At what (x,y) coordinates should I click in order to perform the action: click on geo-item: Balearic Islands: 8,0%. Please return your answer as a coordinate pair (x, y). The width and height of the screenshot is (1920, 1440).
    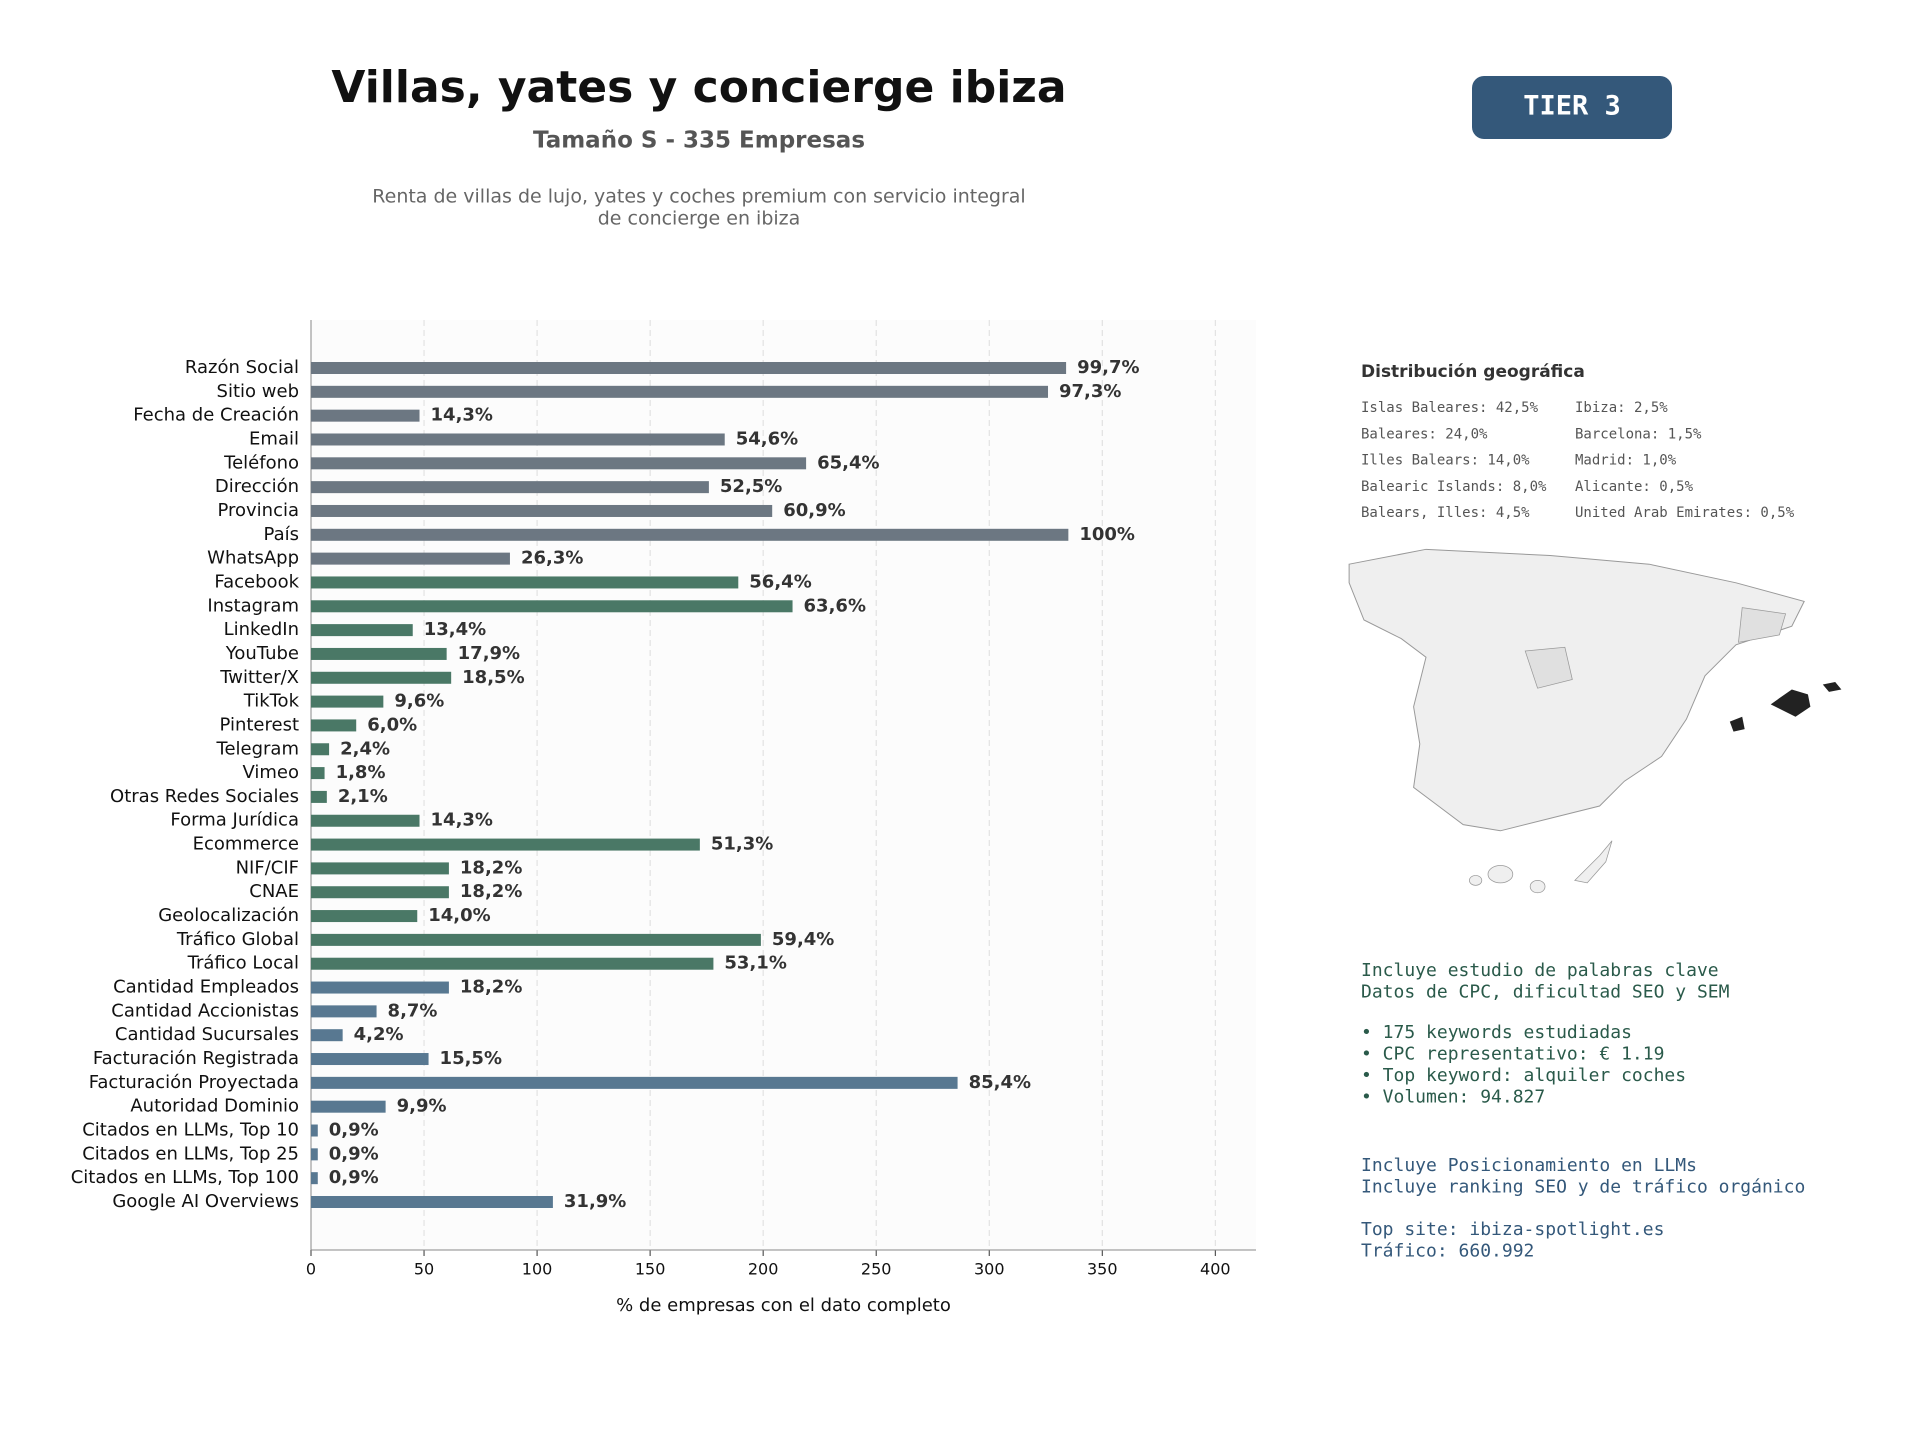
    Looking at the image, I should click on (1454, 487).